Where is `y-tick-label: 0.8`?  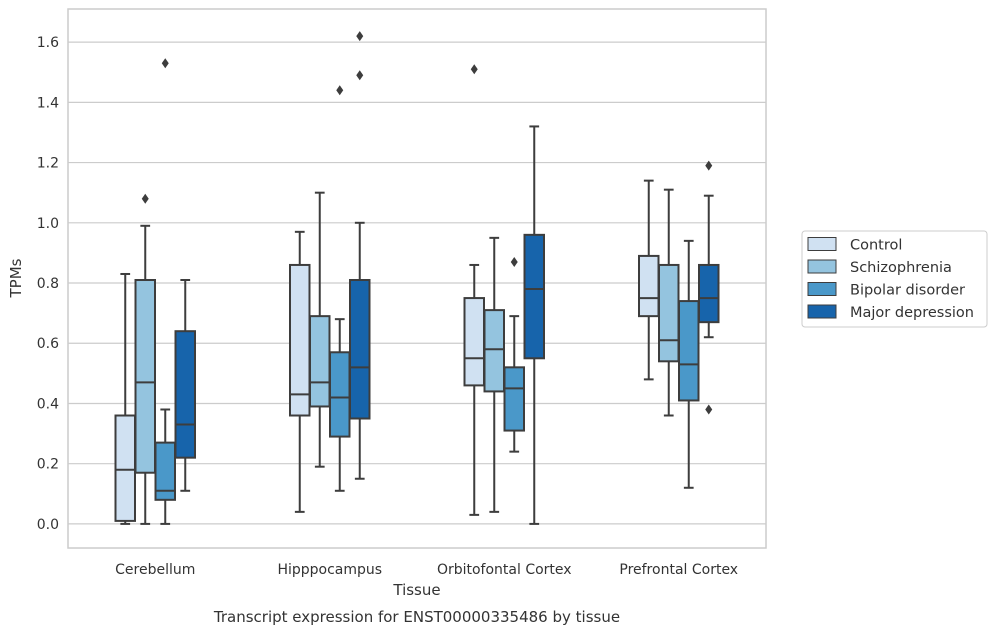
y-tick-label: 0.8 is located at coordinates (48, 284).